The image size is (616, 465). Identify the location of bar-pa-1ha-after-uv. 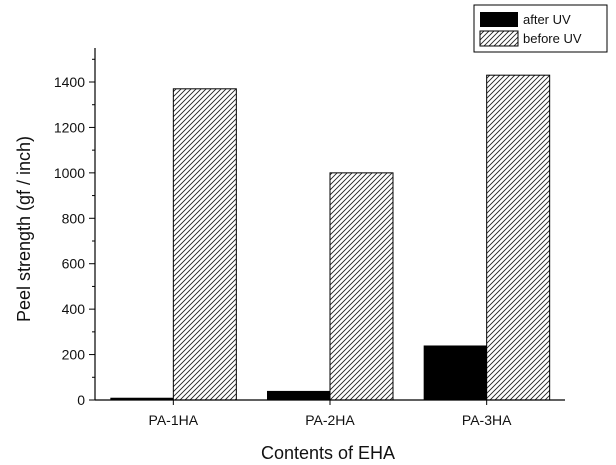
(142, 398).